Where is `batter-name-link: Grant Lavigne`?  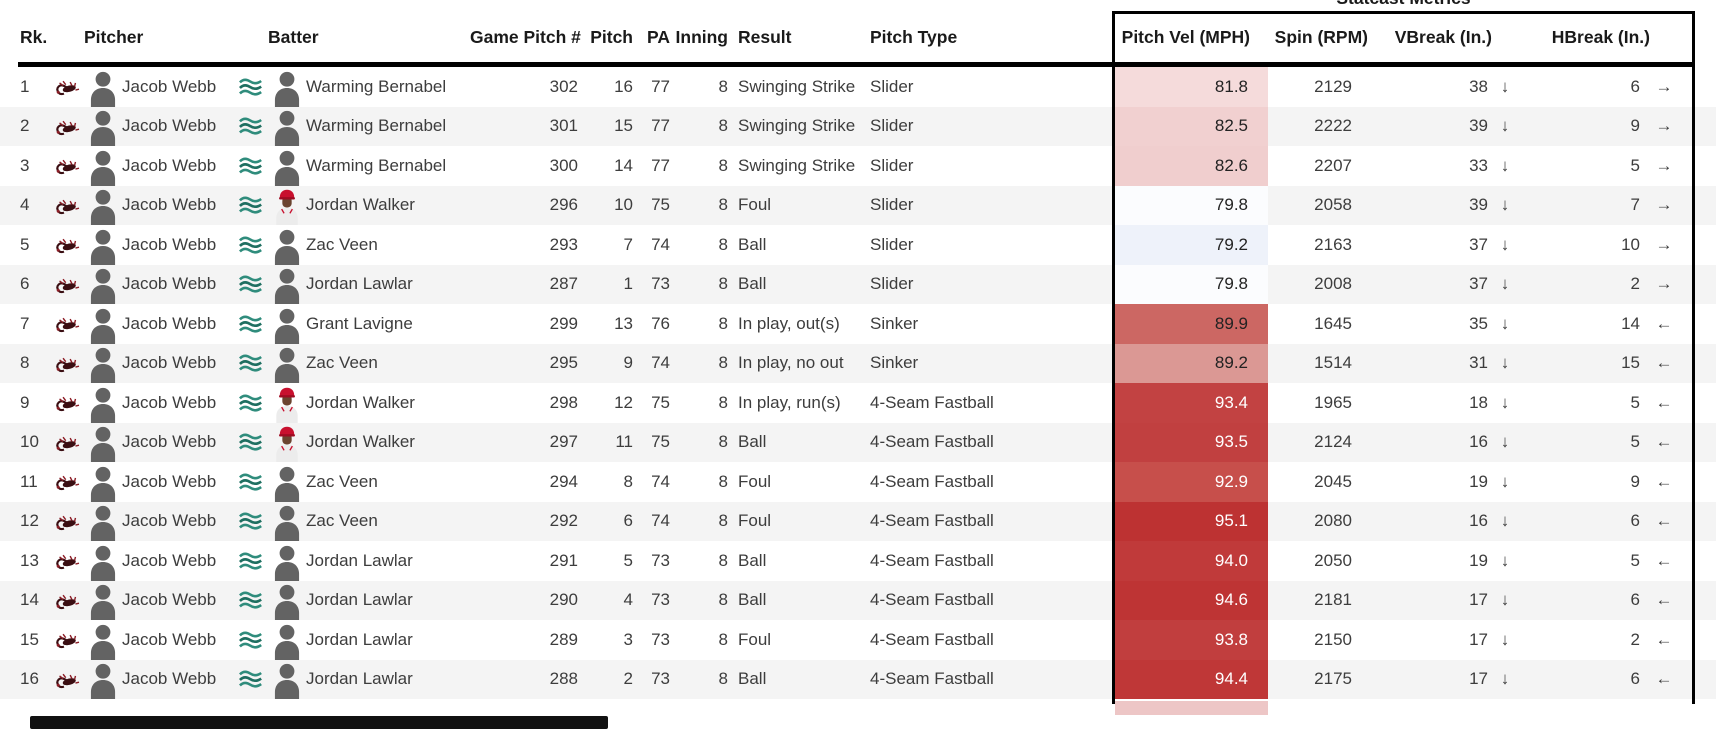 batter-name-link: Grant Lavigne is located at coordinates (359, 323).